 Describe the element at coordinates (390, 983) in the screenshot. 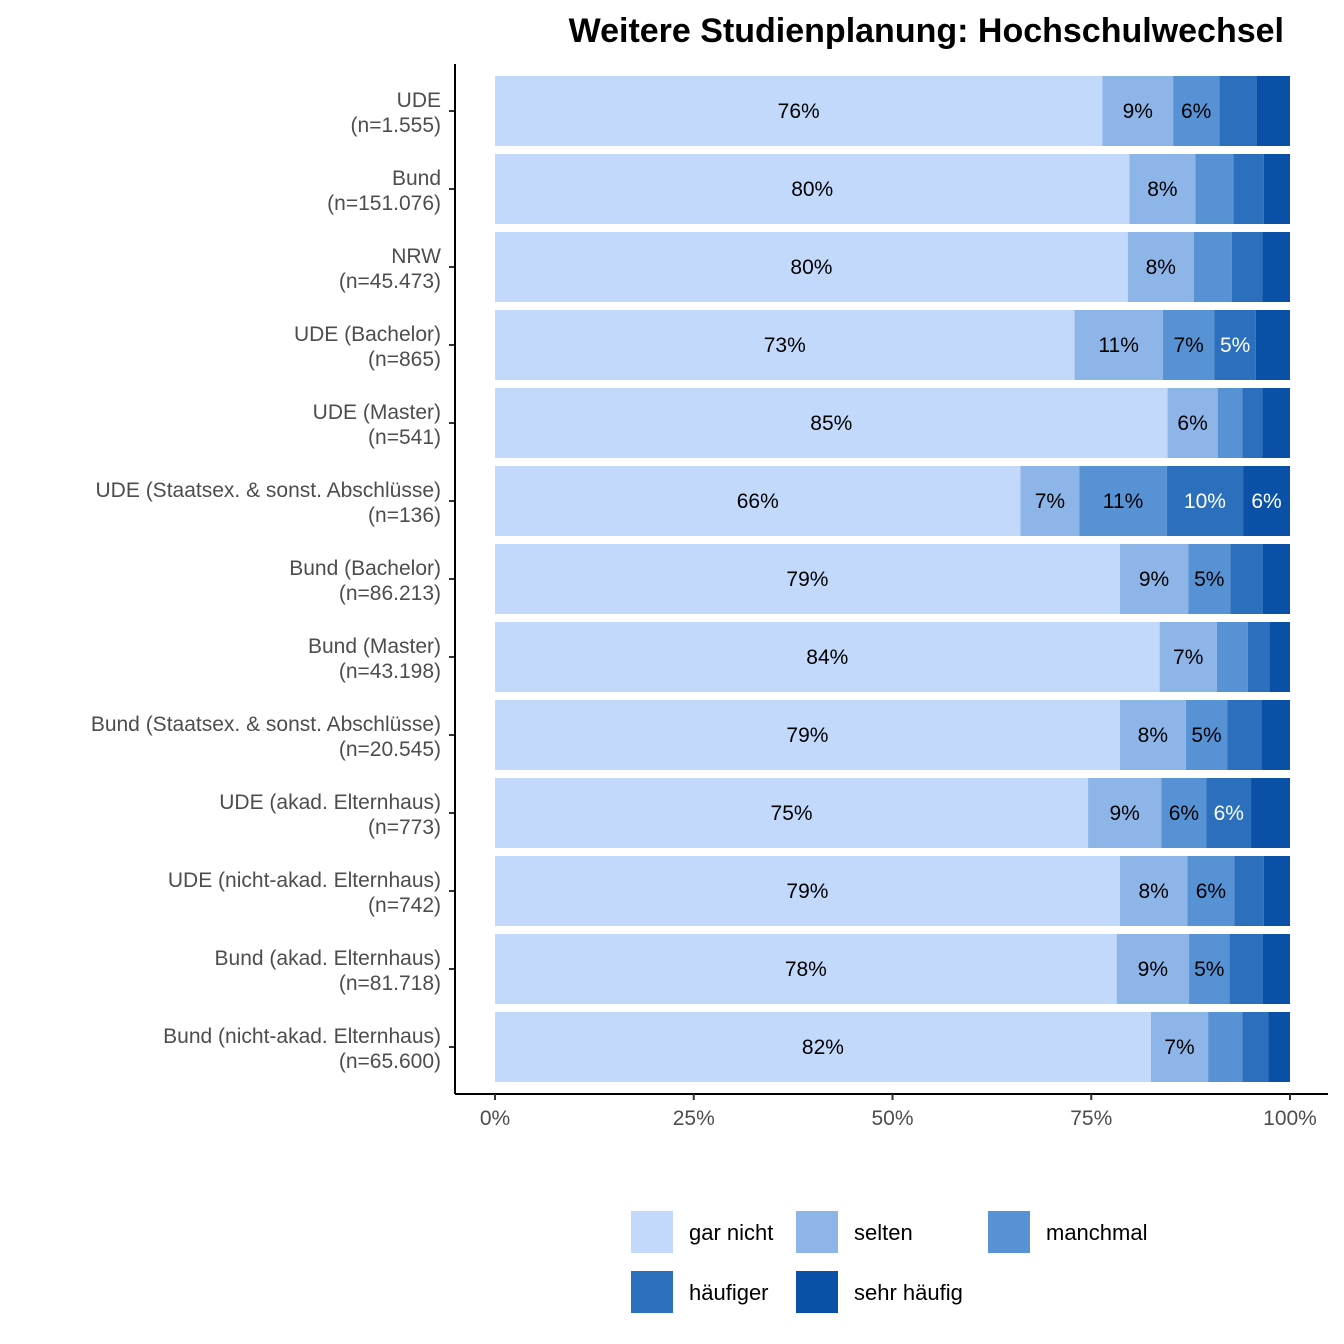

I see `category-count-label: (n=81.718)` at that location.